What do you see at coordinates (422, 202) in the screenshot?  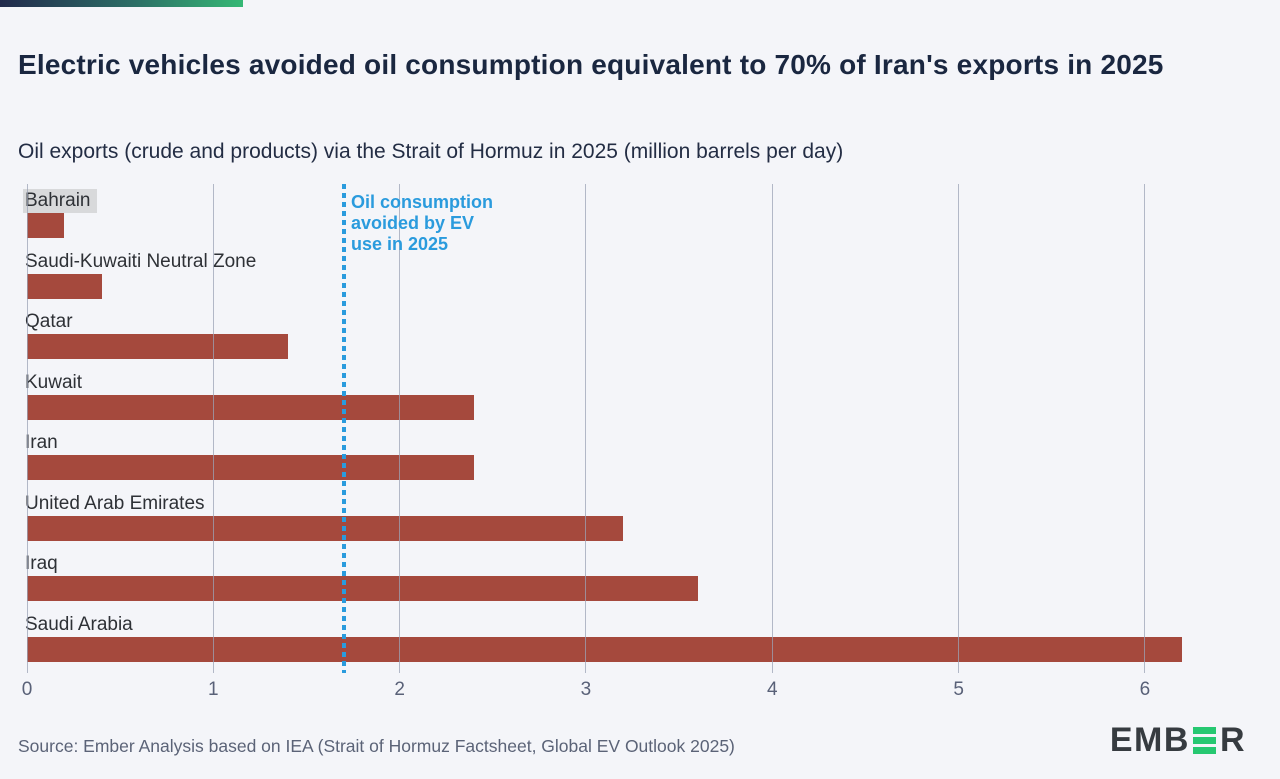 I see `reference-line-label-line1: Oil consumption` at bounding box center [422, 202].